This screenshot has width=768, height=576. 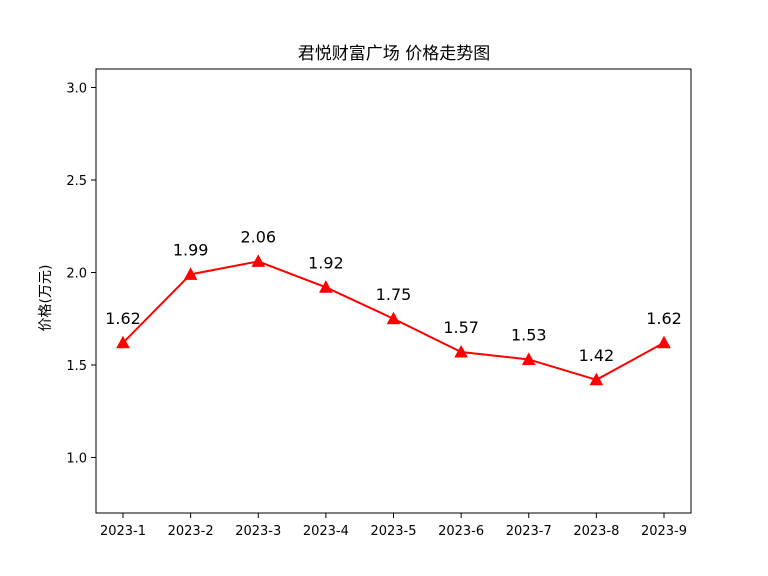 I want to click on data-label: 1.99, so click(x=191, y=249).